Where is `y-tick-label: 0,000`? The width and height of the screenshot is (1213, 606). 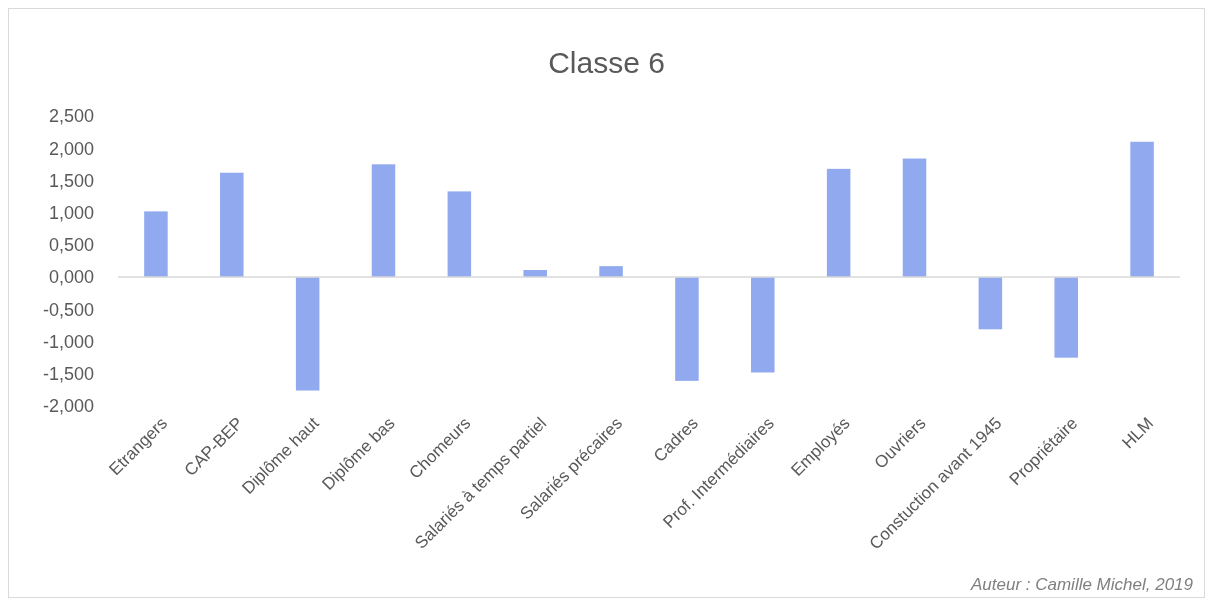 y-tick-label: 0,000 is located at coordinates (71, 277).